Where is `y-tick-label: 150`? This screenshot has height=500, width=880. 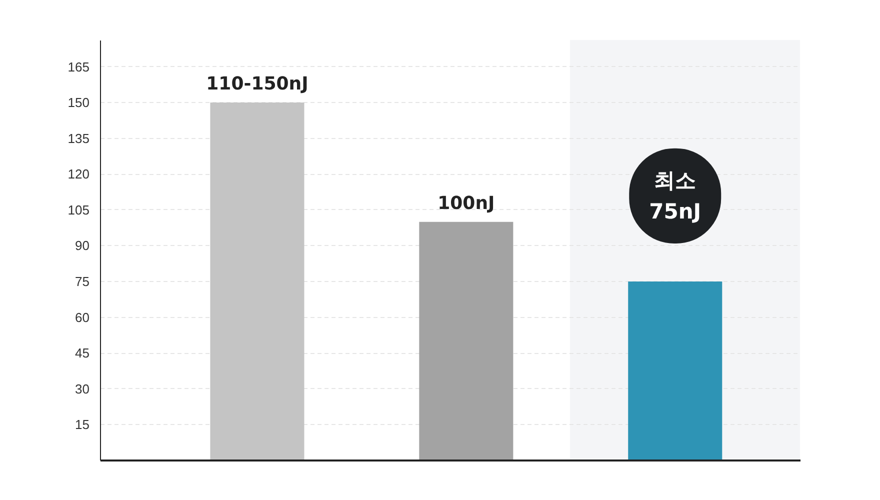
y-tick-label: 150 is located at coordinates (79, 102).